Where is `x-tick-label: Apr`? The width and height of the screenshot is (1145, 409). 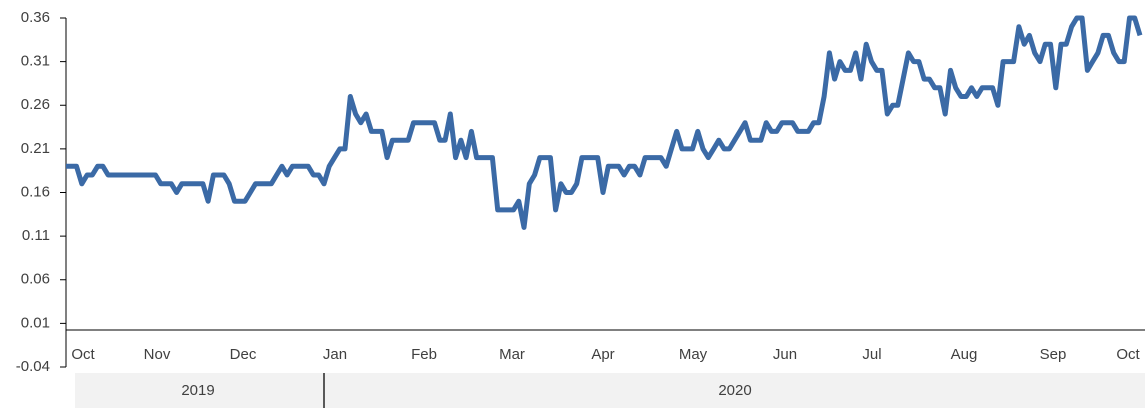
x-tick-label: Apr is located at coordinates (602, 354).